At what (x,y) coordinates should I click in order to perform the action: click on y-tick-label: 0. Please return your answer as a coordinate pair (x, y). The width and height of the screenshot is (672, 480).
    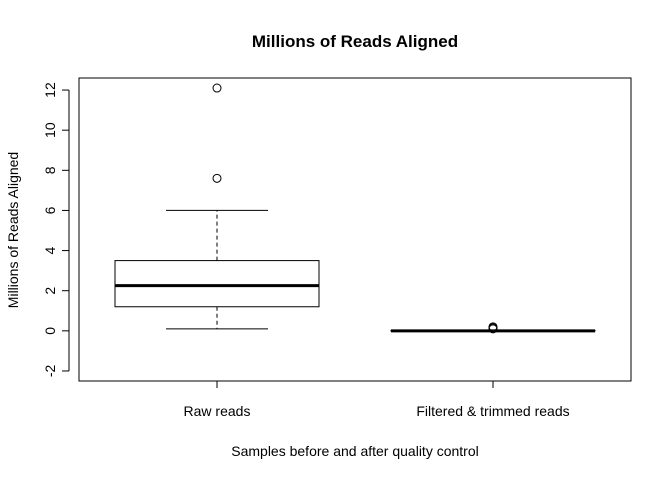
    Looking at the image, I should click on (50, 331).